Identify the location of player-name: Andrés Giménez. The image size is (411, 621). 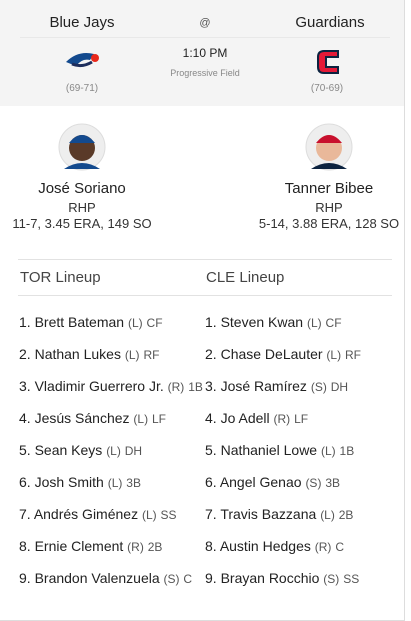
(86, 514).